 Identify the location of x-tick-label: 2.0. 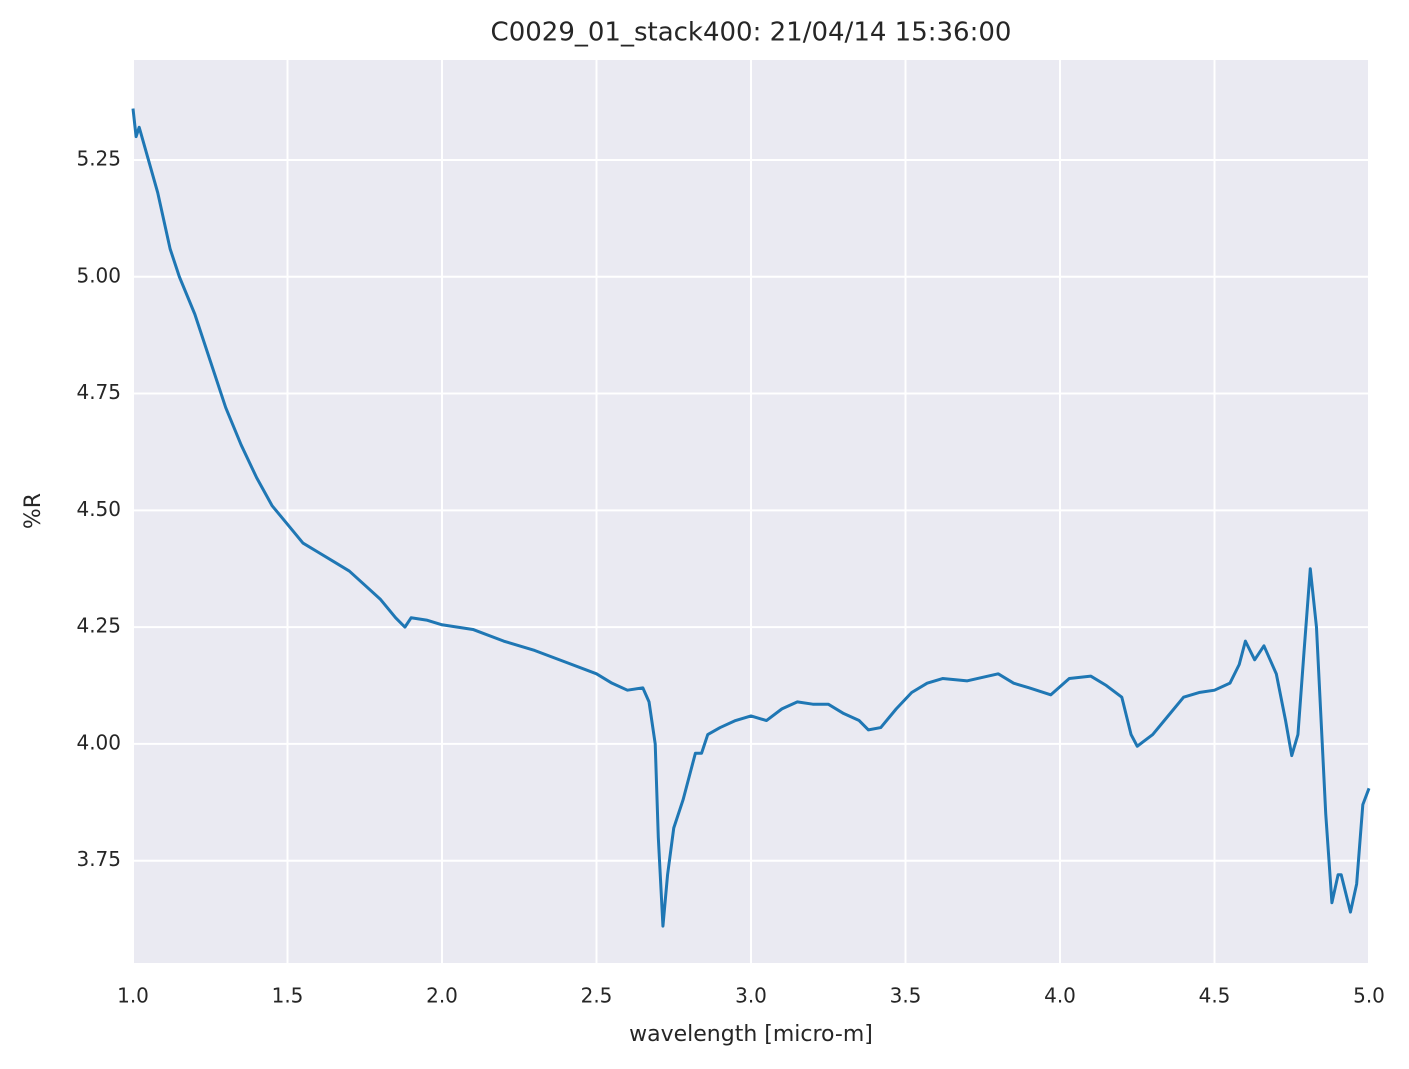
(442, 996).